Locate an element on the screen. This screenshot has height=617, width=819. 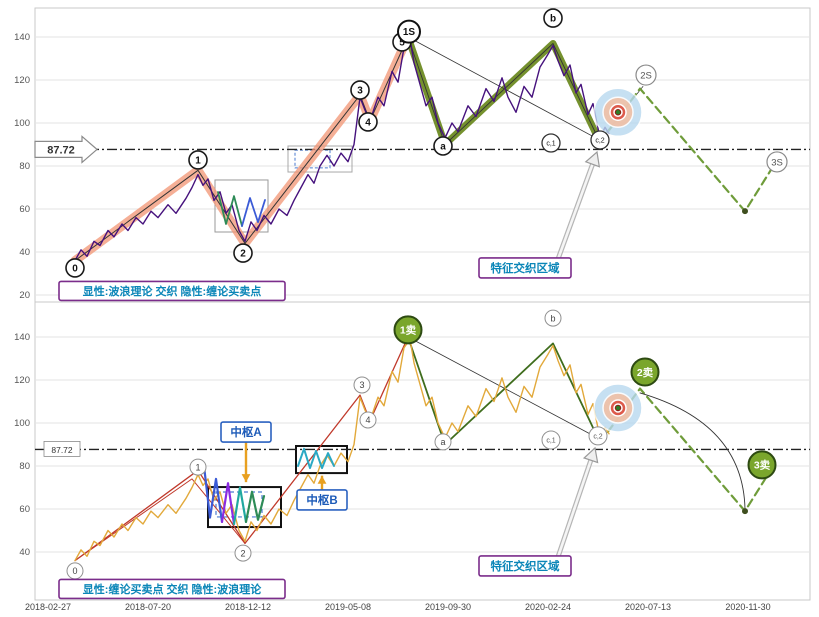
y-tick-label: 100 is located at coordinates (22, 123).